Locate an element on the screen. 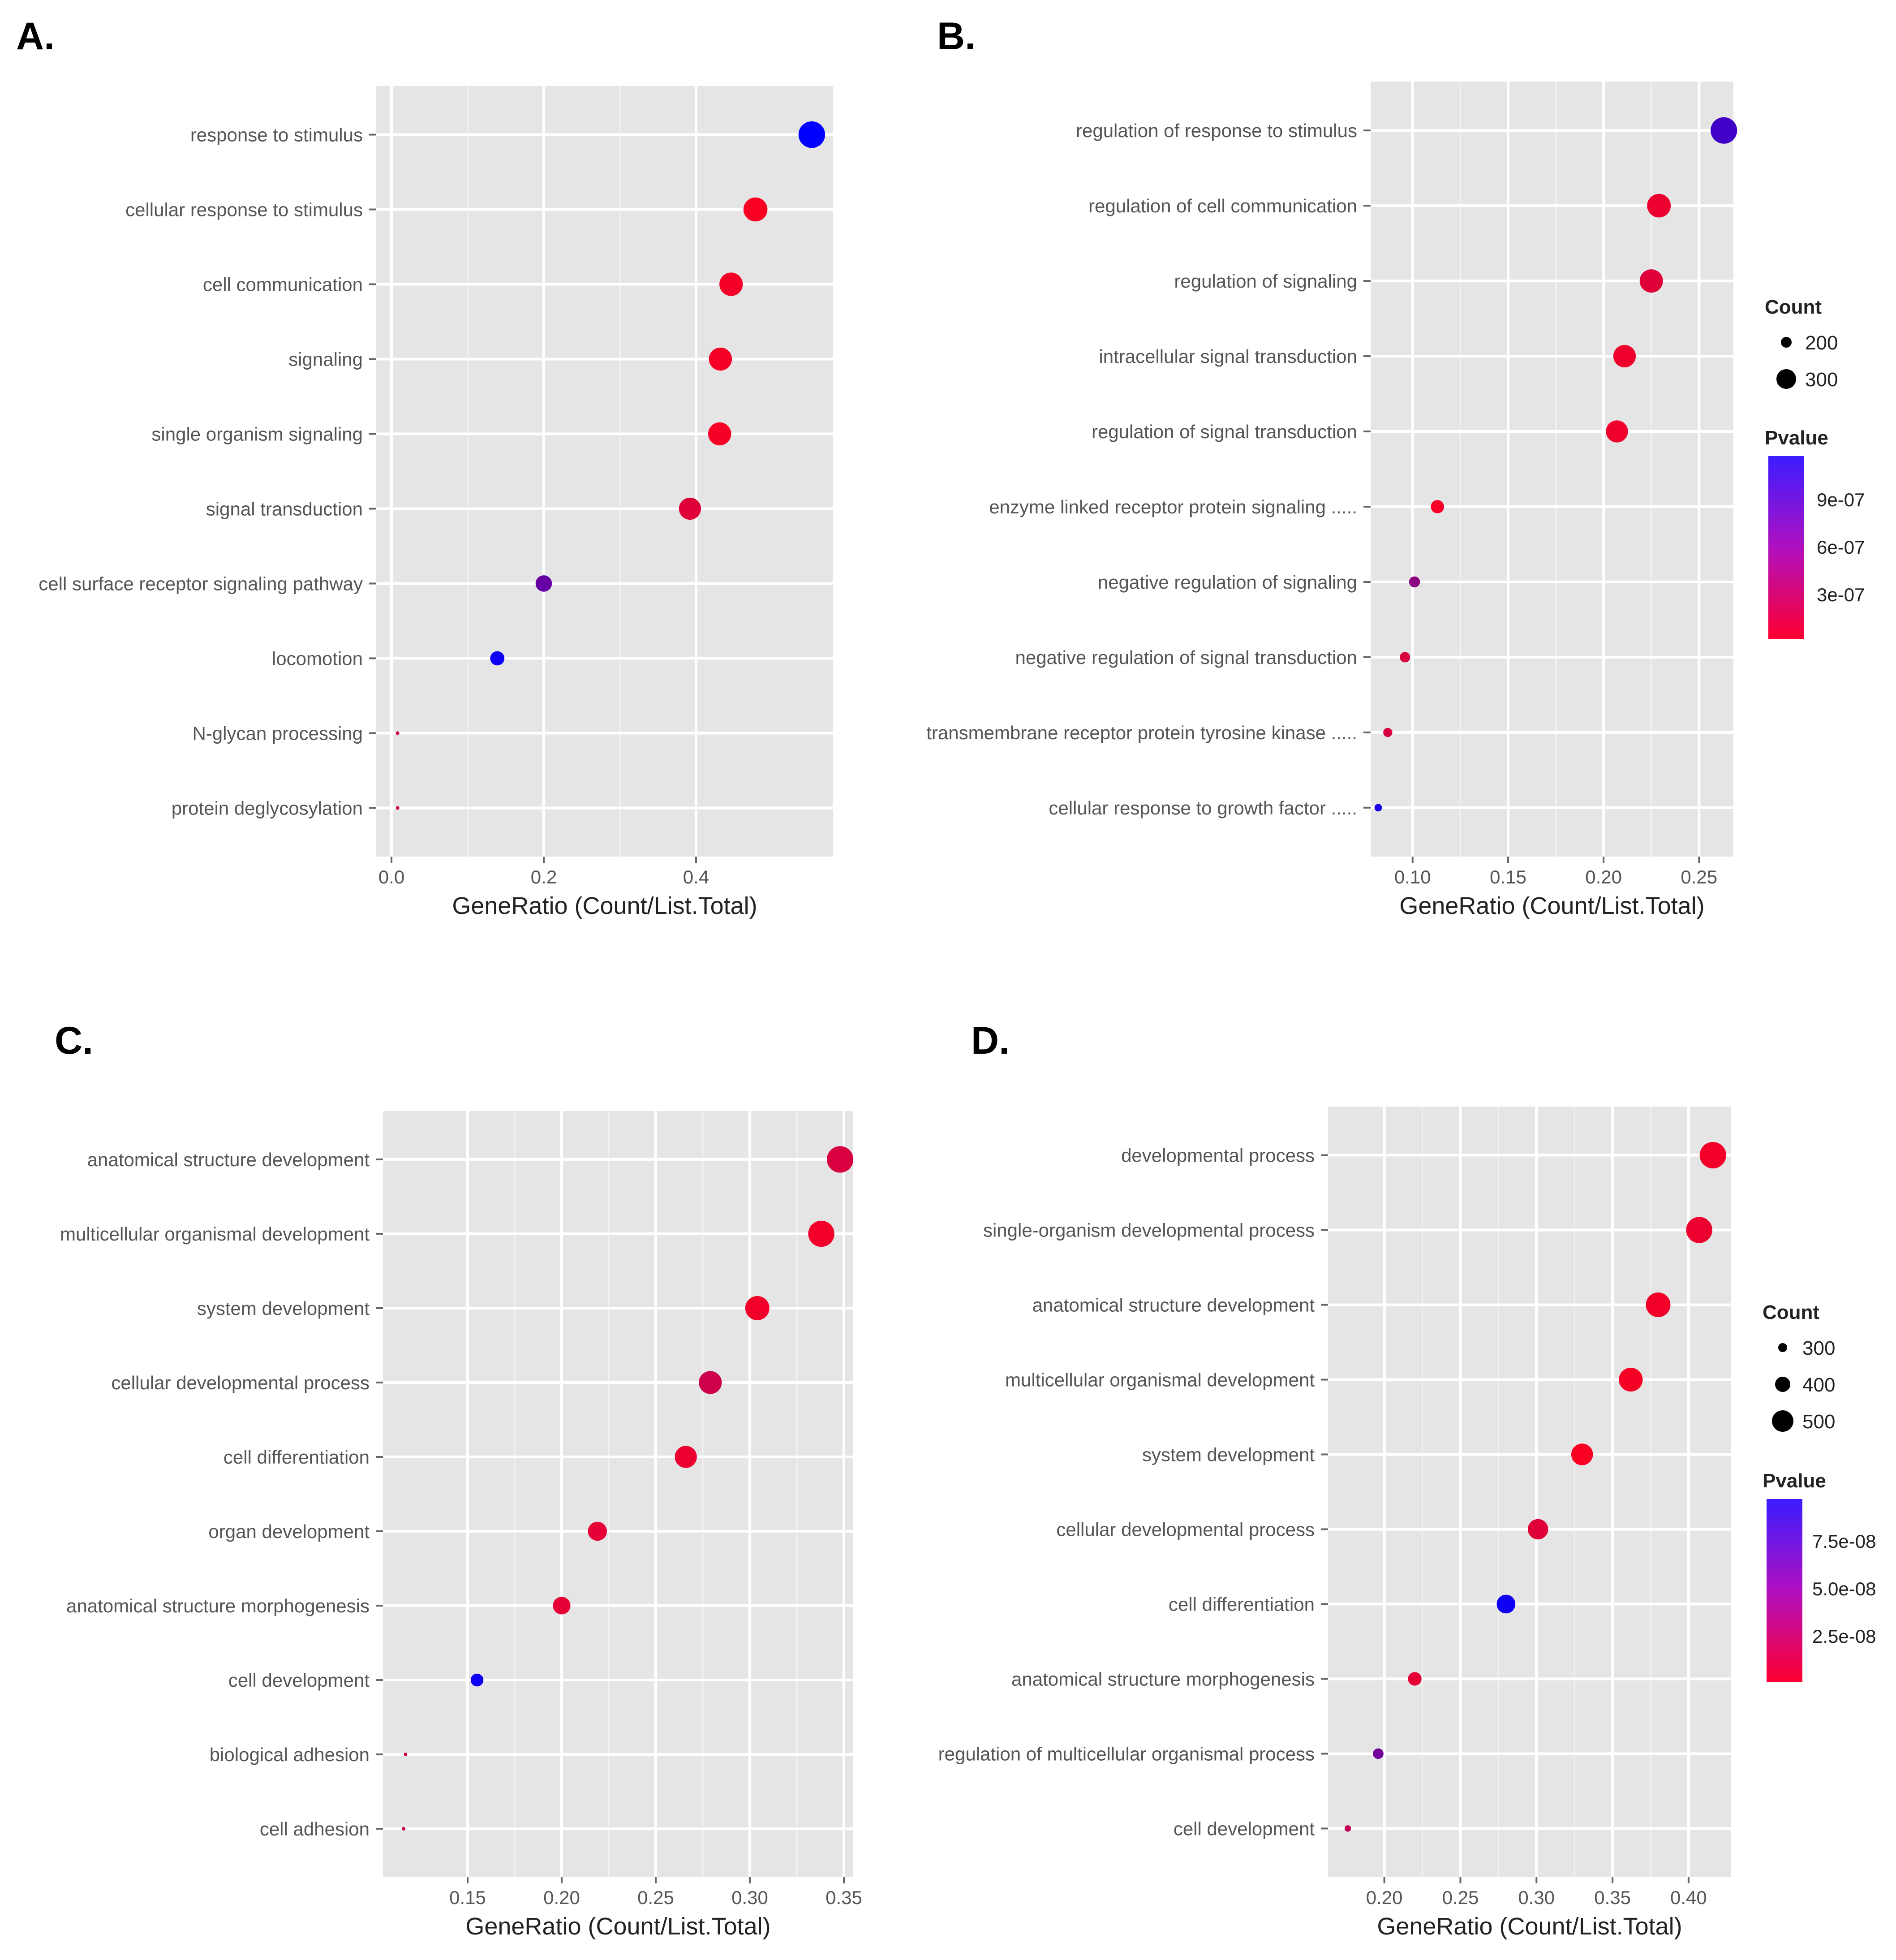  category-label-c: cell differentiation is located at coordinates (297, 1457).